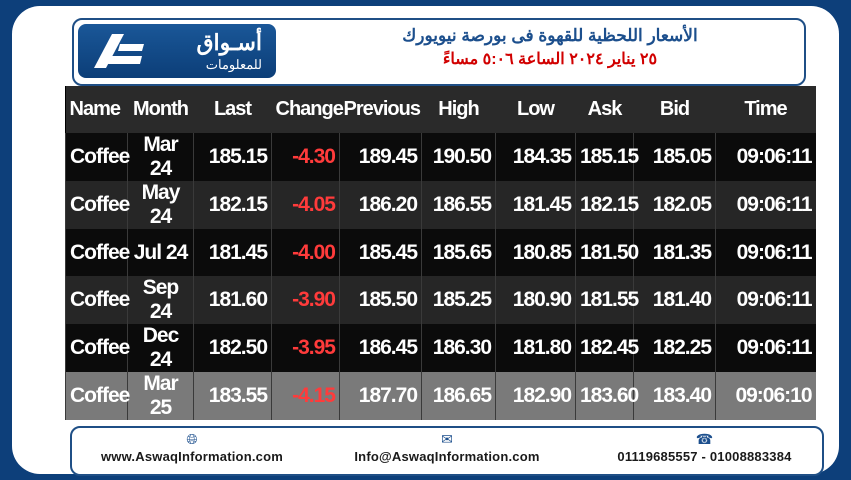 The image size is (851, 480). I want to click on cell-last: 185.15, so click(232, 157).